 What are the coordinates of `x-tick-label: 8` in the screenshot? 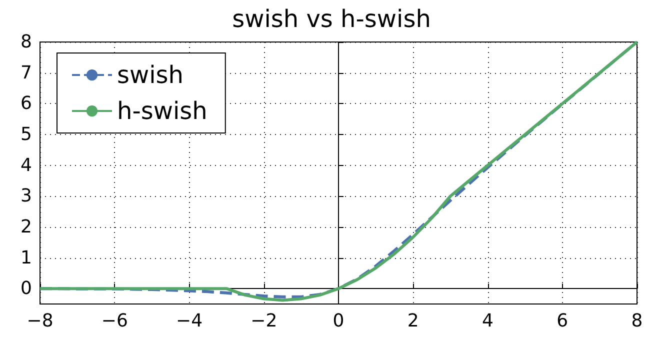 It's located at (637, 321).